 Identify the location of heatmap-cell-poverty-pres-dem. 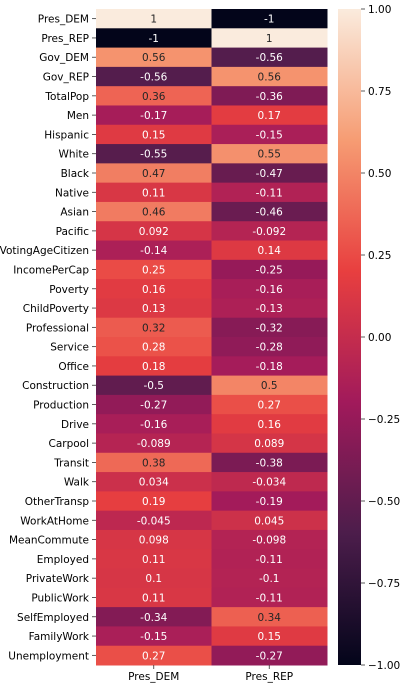
(154, 289).